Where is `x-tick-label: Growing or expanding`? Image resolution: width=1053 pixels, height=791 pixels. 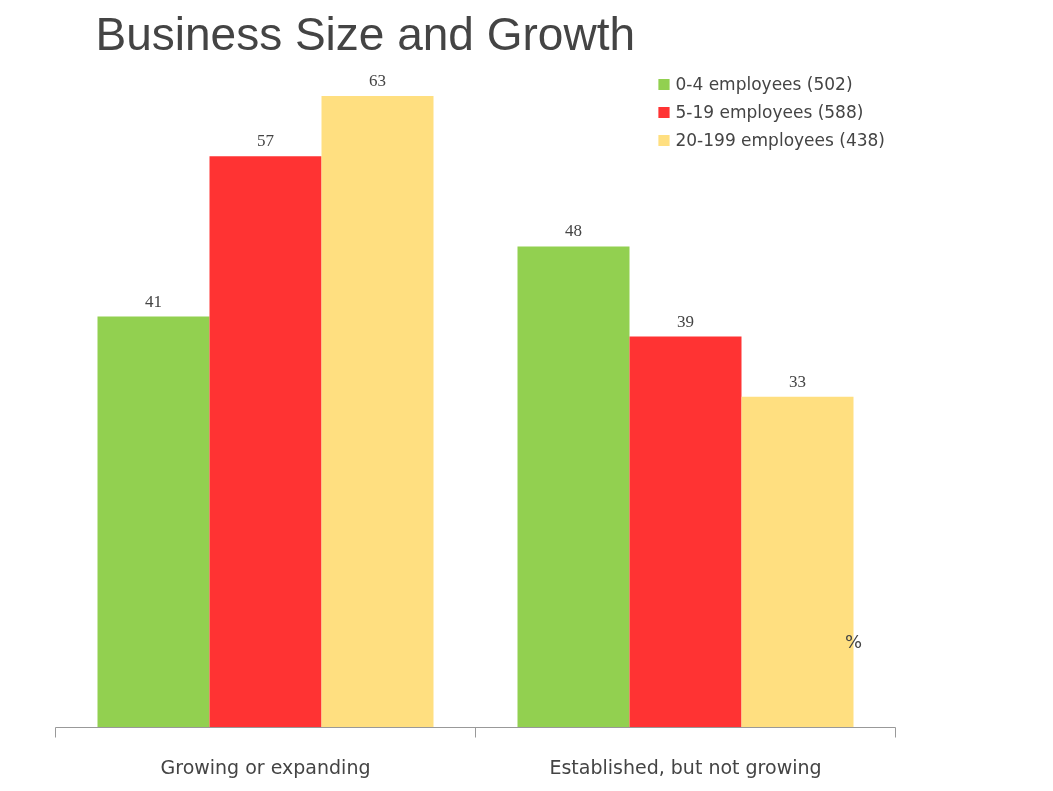 x-tick-label: Growing or expanding is located at coordinates (265, 766).